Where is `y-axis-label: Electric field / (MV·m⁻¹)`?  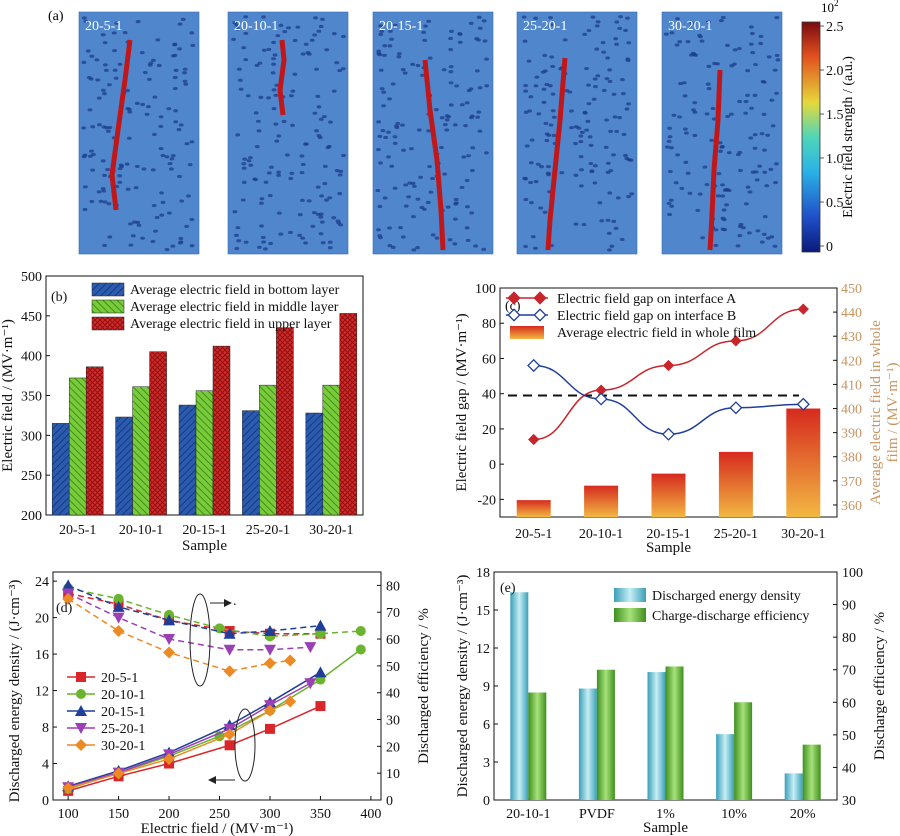 y-axis-label: Electric field / (MV·m⁻¹) is located at coordinates (8, 395).